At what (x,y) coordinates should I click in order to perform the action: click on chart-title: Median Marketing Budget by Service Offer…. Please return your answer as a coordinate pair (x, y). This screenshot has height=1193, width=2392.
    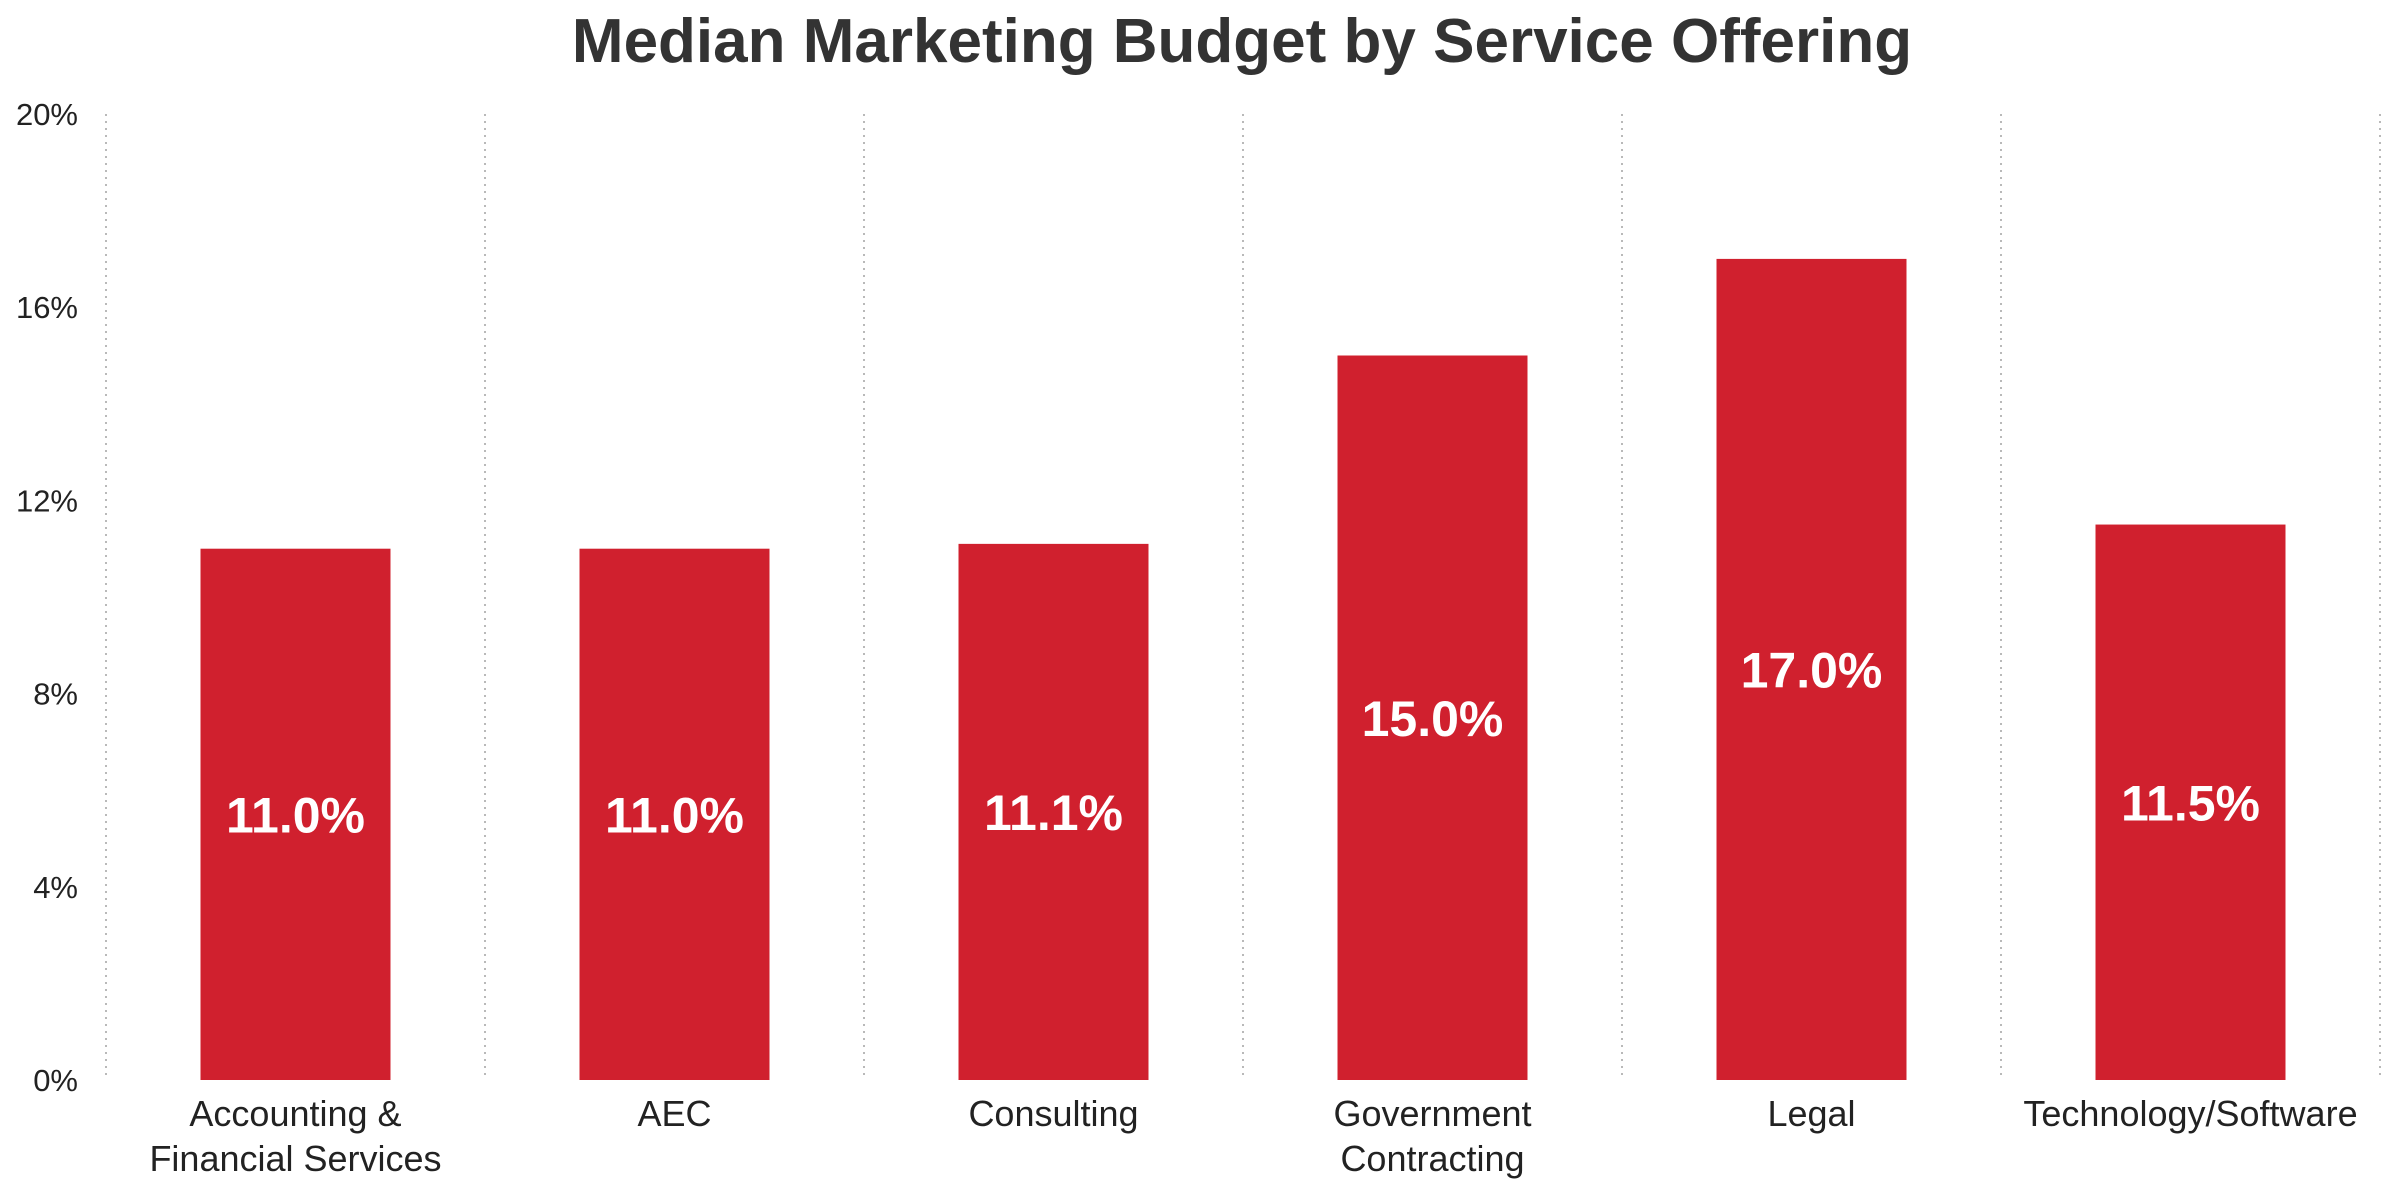
    Looking at the image, I should click on (1242, 41).